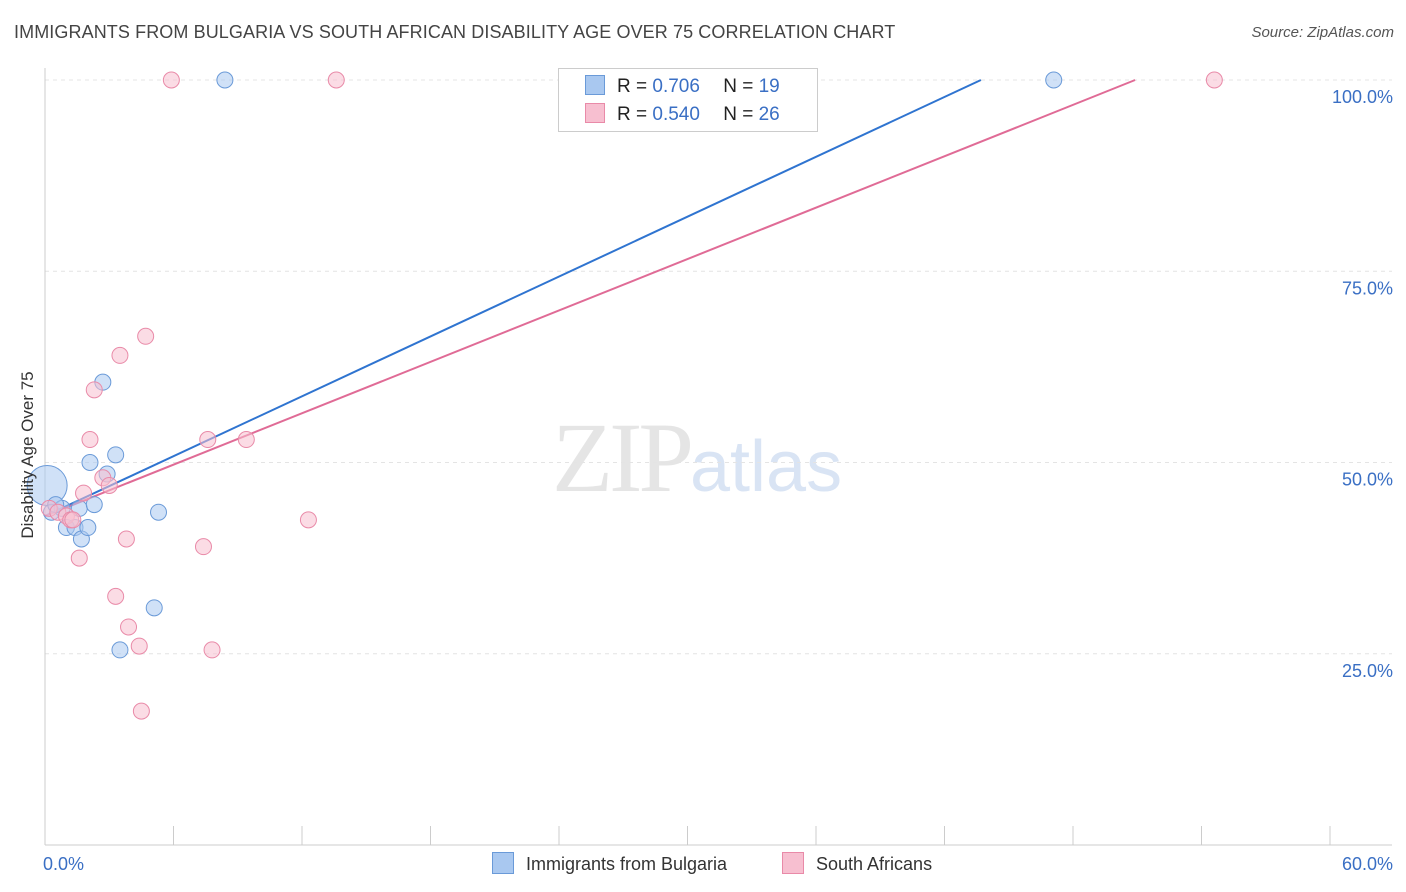  What do you see at coordinates (627, 864) in the screenshot?
I see `legend-item-label: Immigrants from Bulgaria` at bounding box center [627, 864].